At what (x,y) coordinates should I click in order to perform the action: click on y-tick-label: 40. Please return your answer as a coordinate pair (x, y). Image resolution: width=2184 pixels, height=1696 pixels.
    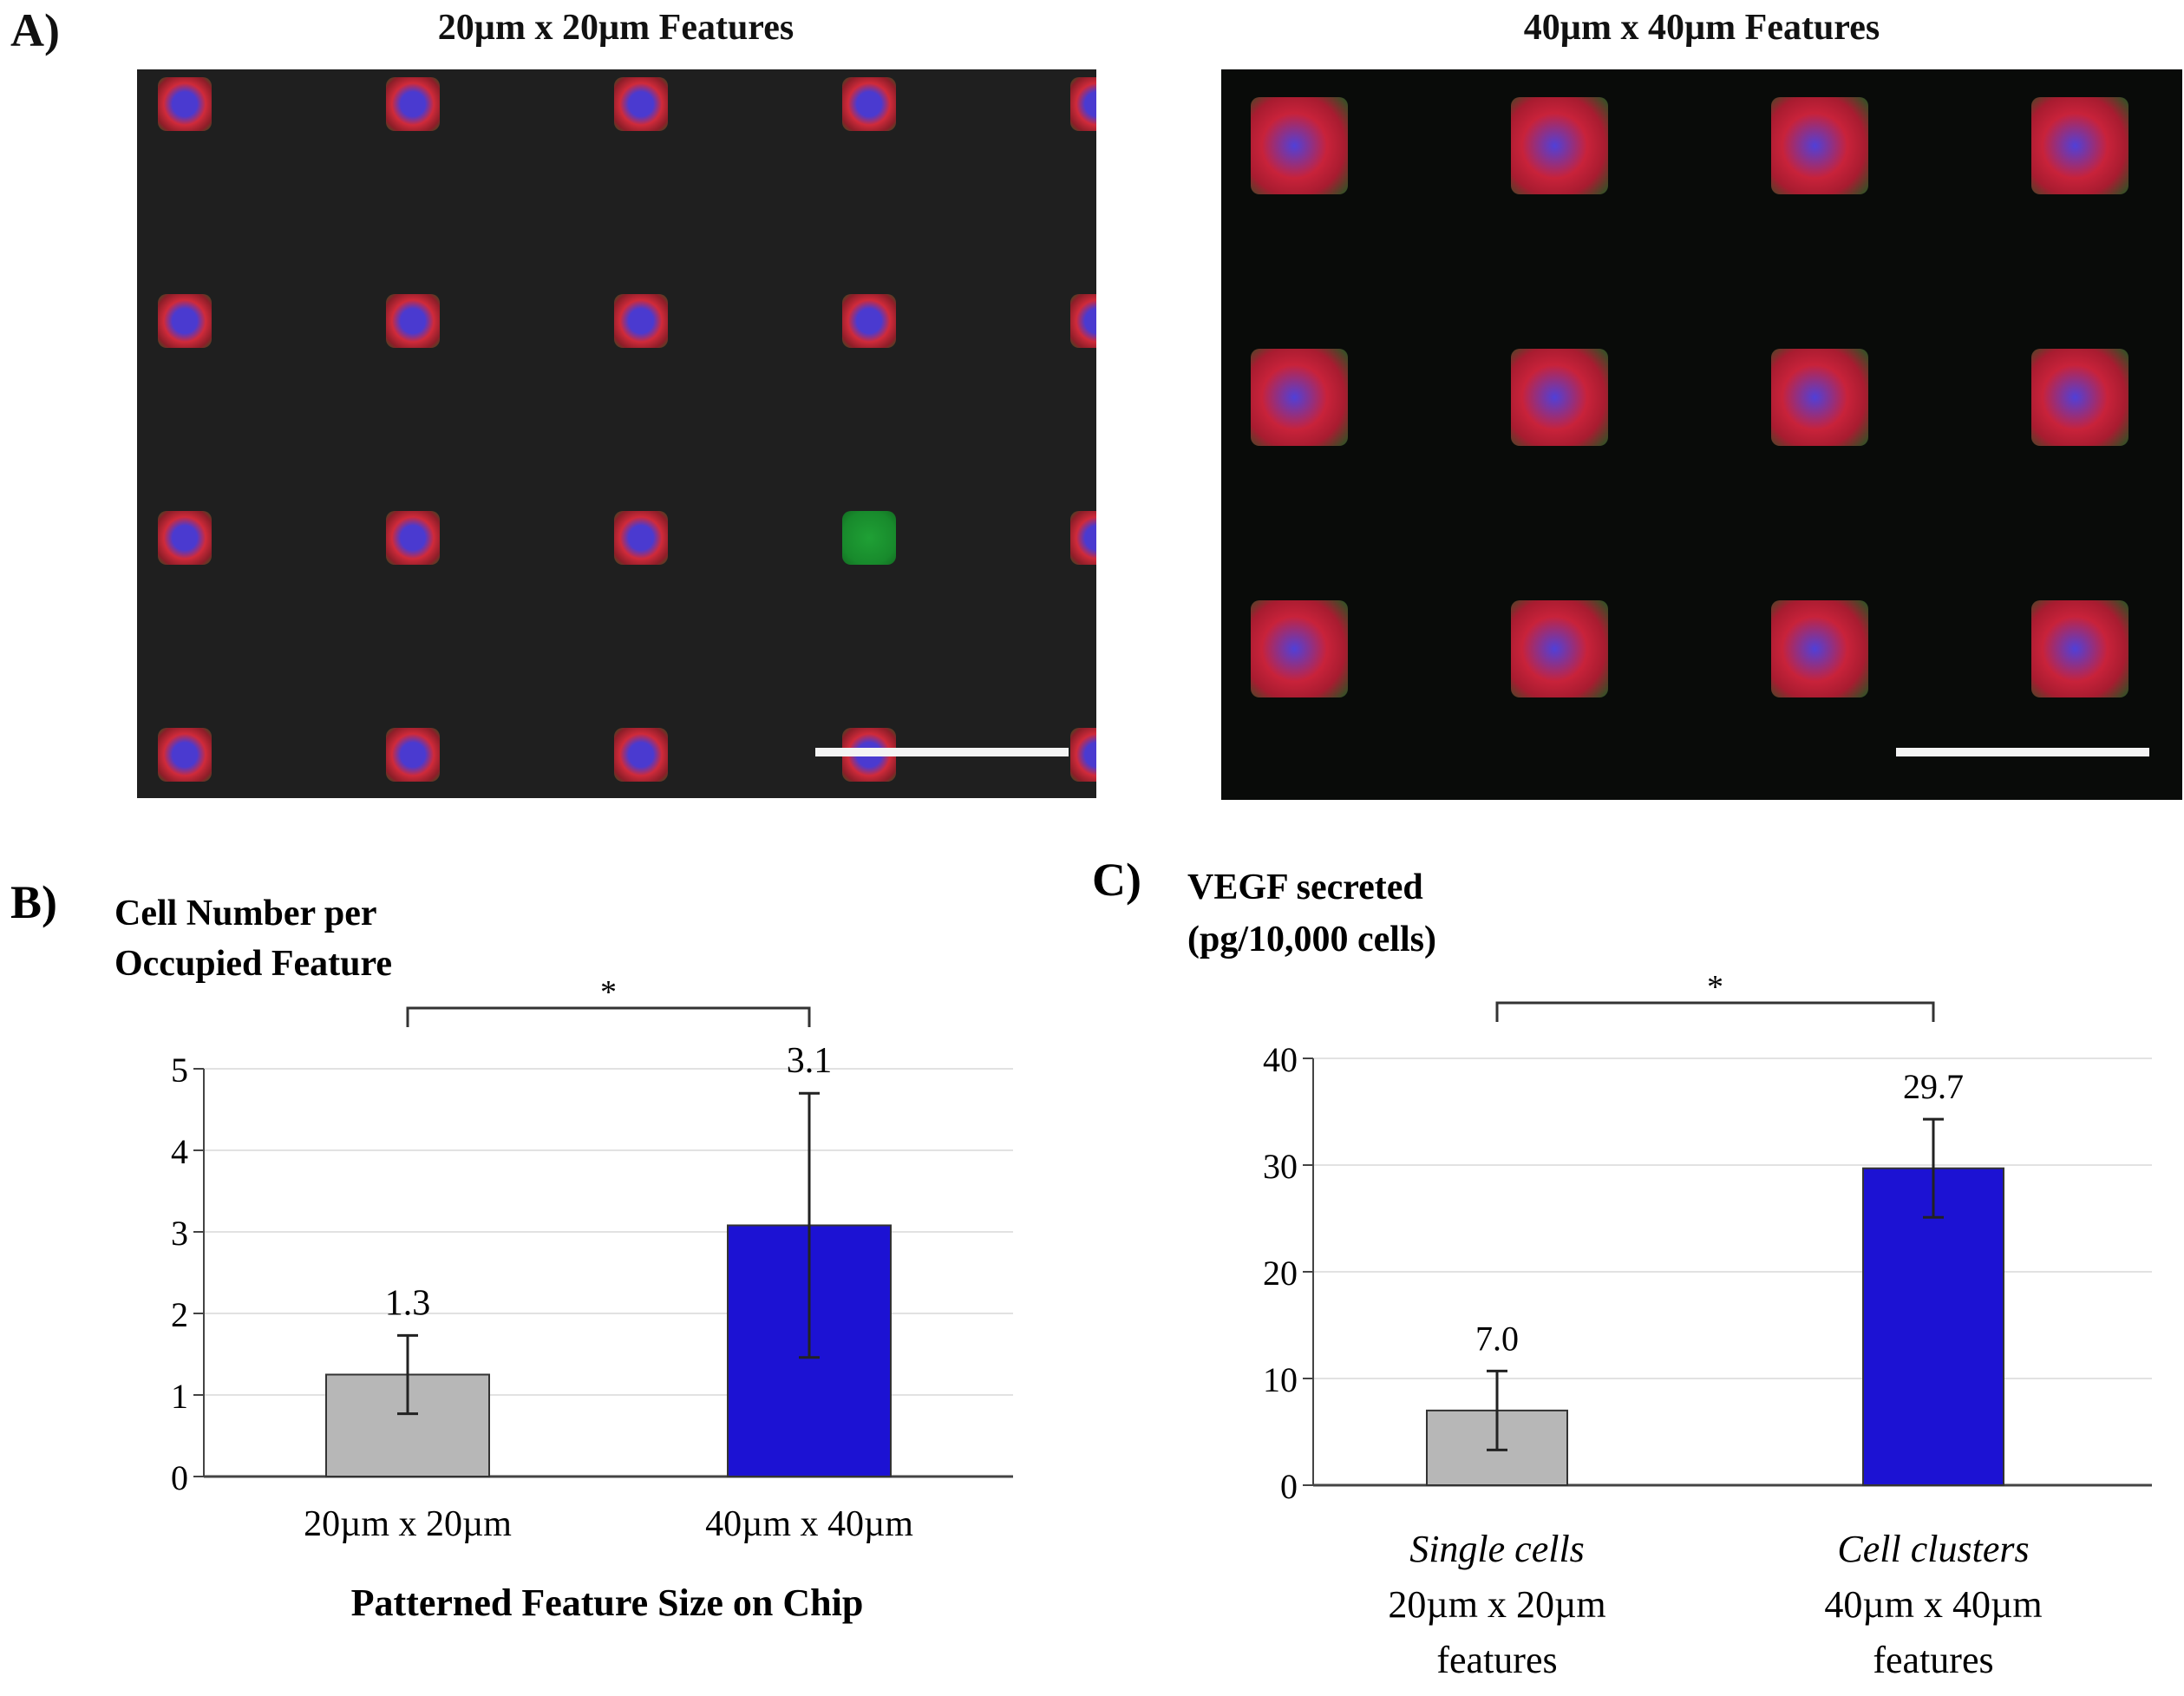
    Looking at the image, I should click on (1280, 1059).